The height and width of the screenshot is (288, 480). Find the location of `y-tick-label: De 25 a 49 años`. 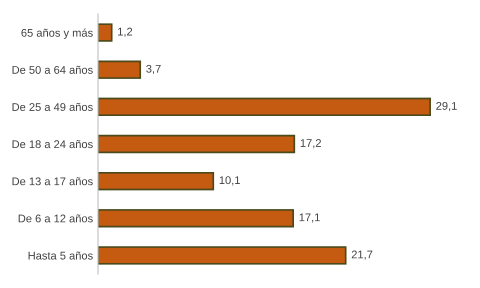

y-tick-label: De 25 a 49 años is located at coordinates (52, 106).